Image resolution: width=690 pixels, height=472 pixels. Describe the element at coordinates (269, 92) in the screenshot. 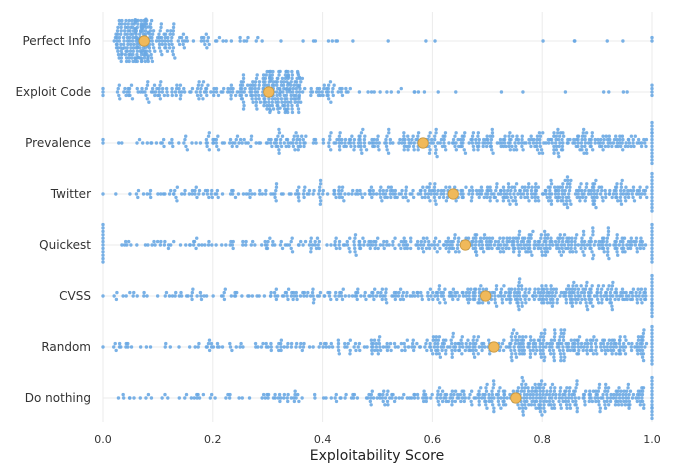

I see `mean-marker` at that location.